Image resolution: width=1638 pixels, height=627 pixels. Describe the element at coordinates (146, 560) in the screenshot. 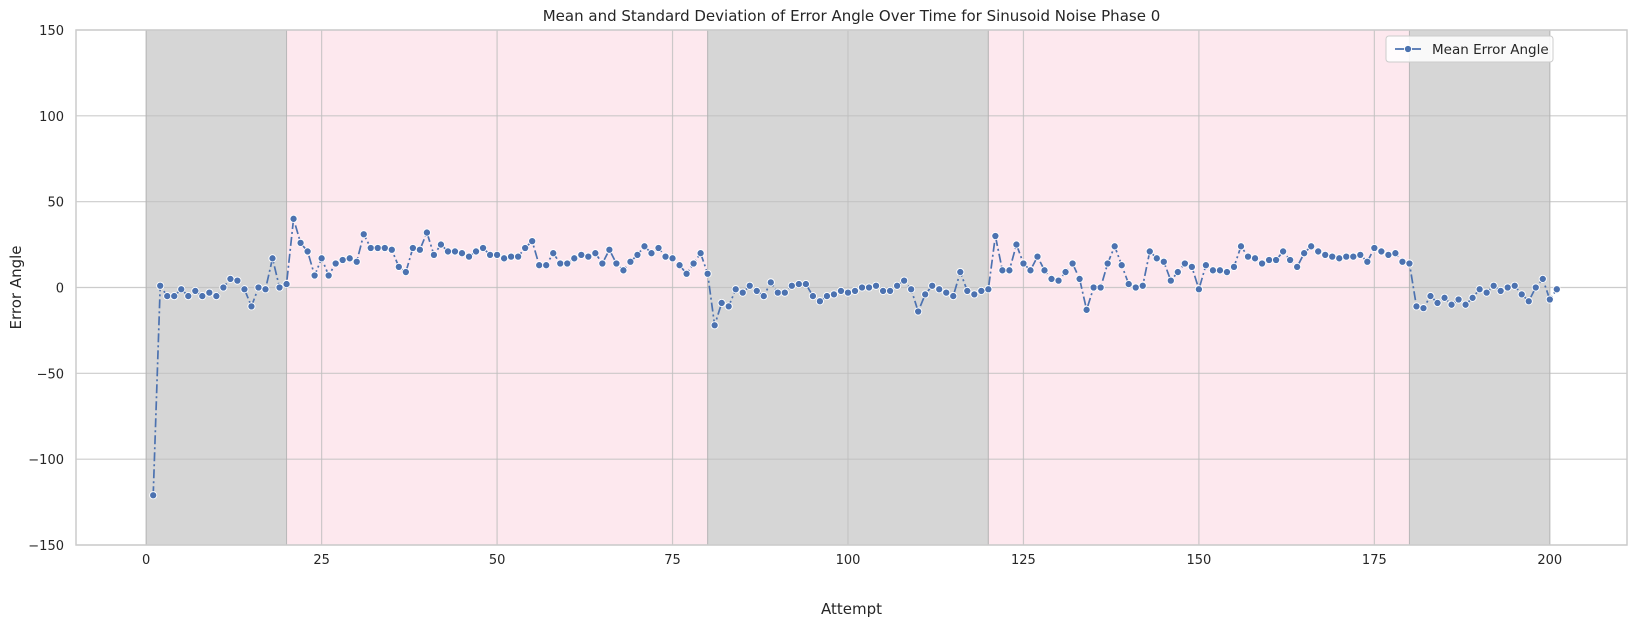

I see `x-tick-label: 0` at that location.